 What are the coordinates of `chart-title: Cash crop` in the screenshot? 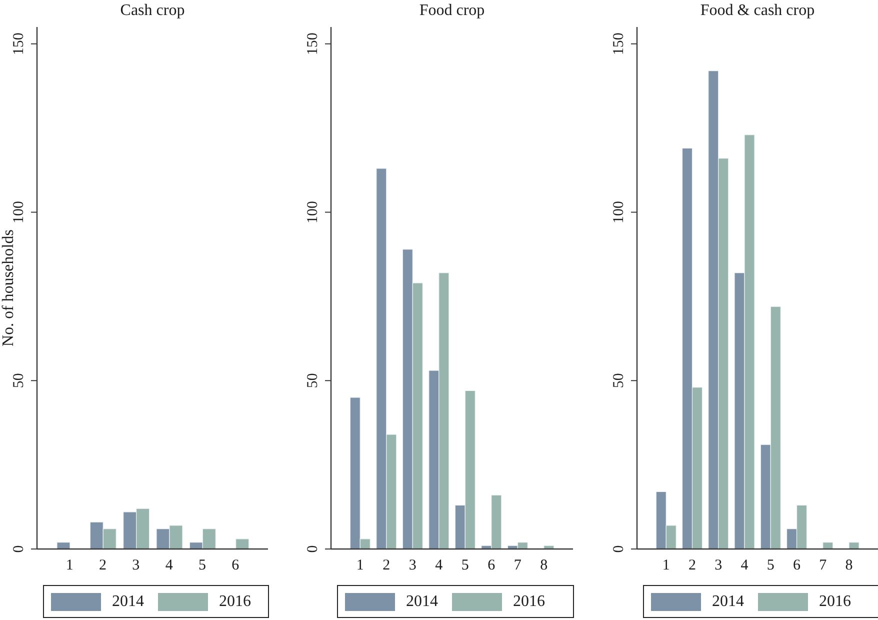 It's located at (152, 11).